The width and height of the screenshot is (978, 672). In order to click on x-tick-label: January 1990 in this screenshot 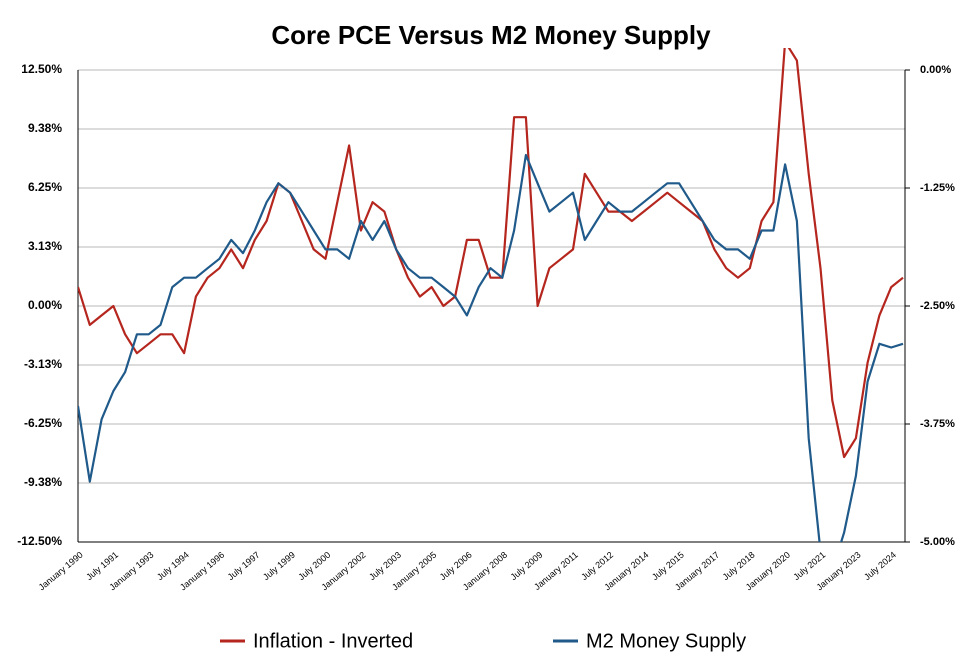, I will do `click(61, 571)`.